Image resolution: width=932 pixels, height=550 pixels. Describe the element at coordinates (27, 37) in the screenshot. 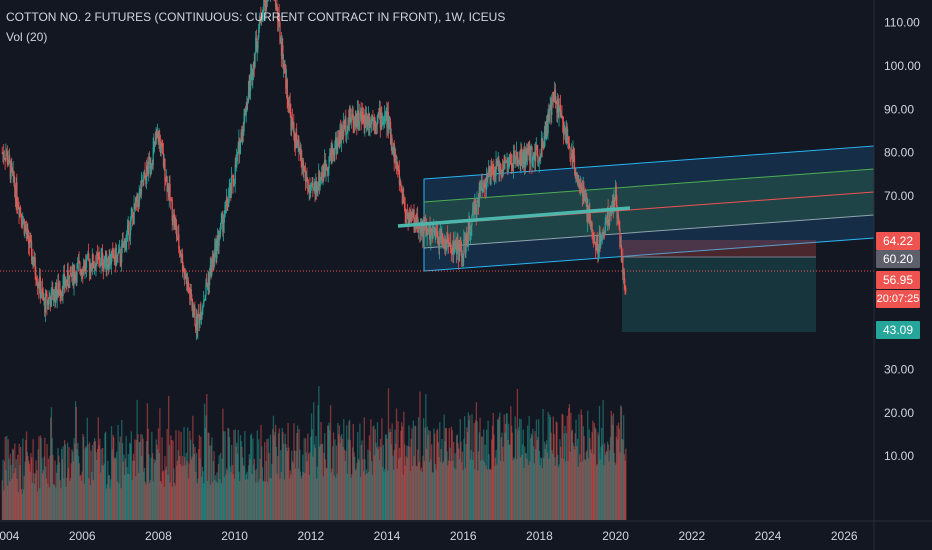

I see `volume-indicator-label: Vol (20)` at that location.